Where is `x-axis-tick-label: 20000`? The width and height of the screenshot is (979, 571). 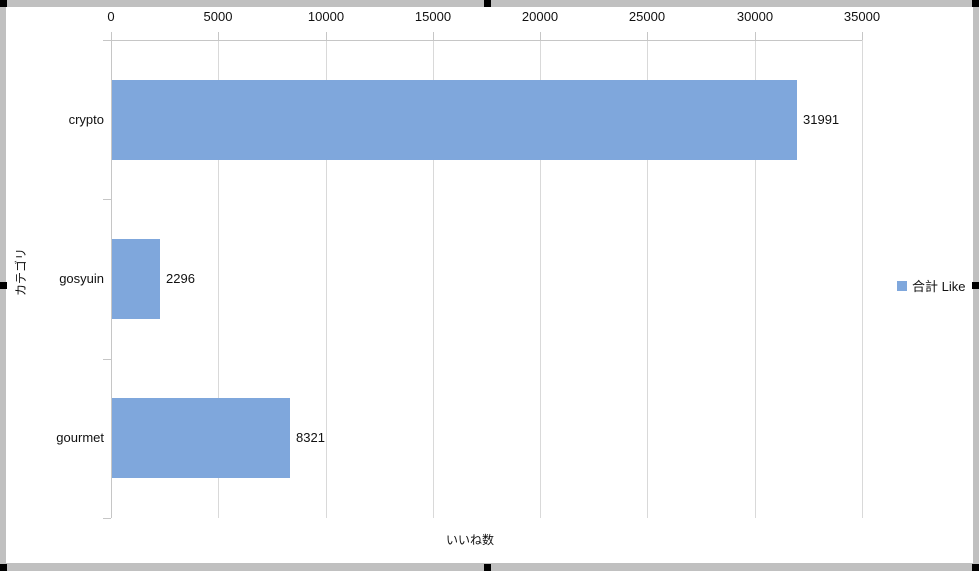
x-axis-tick-label: 20000 is located at coordinates (540, 16).